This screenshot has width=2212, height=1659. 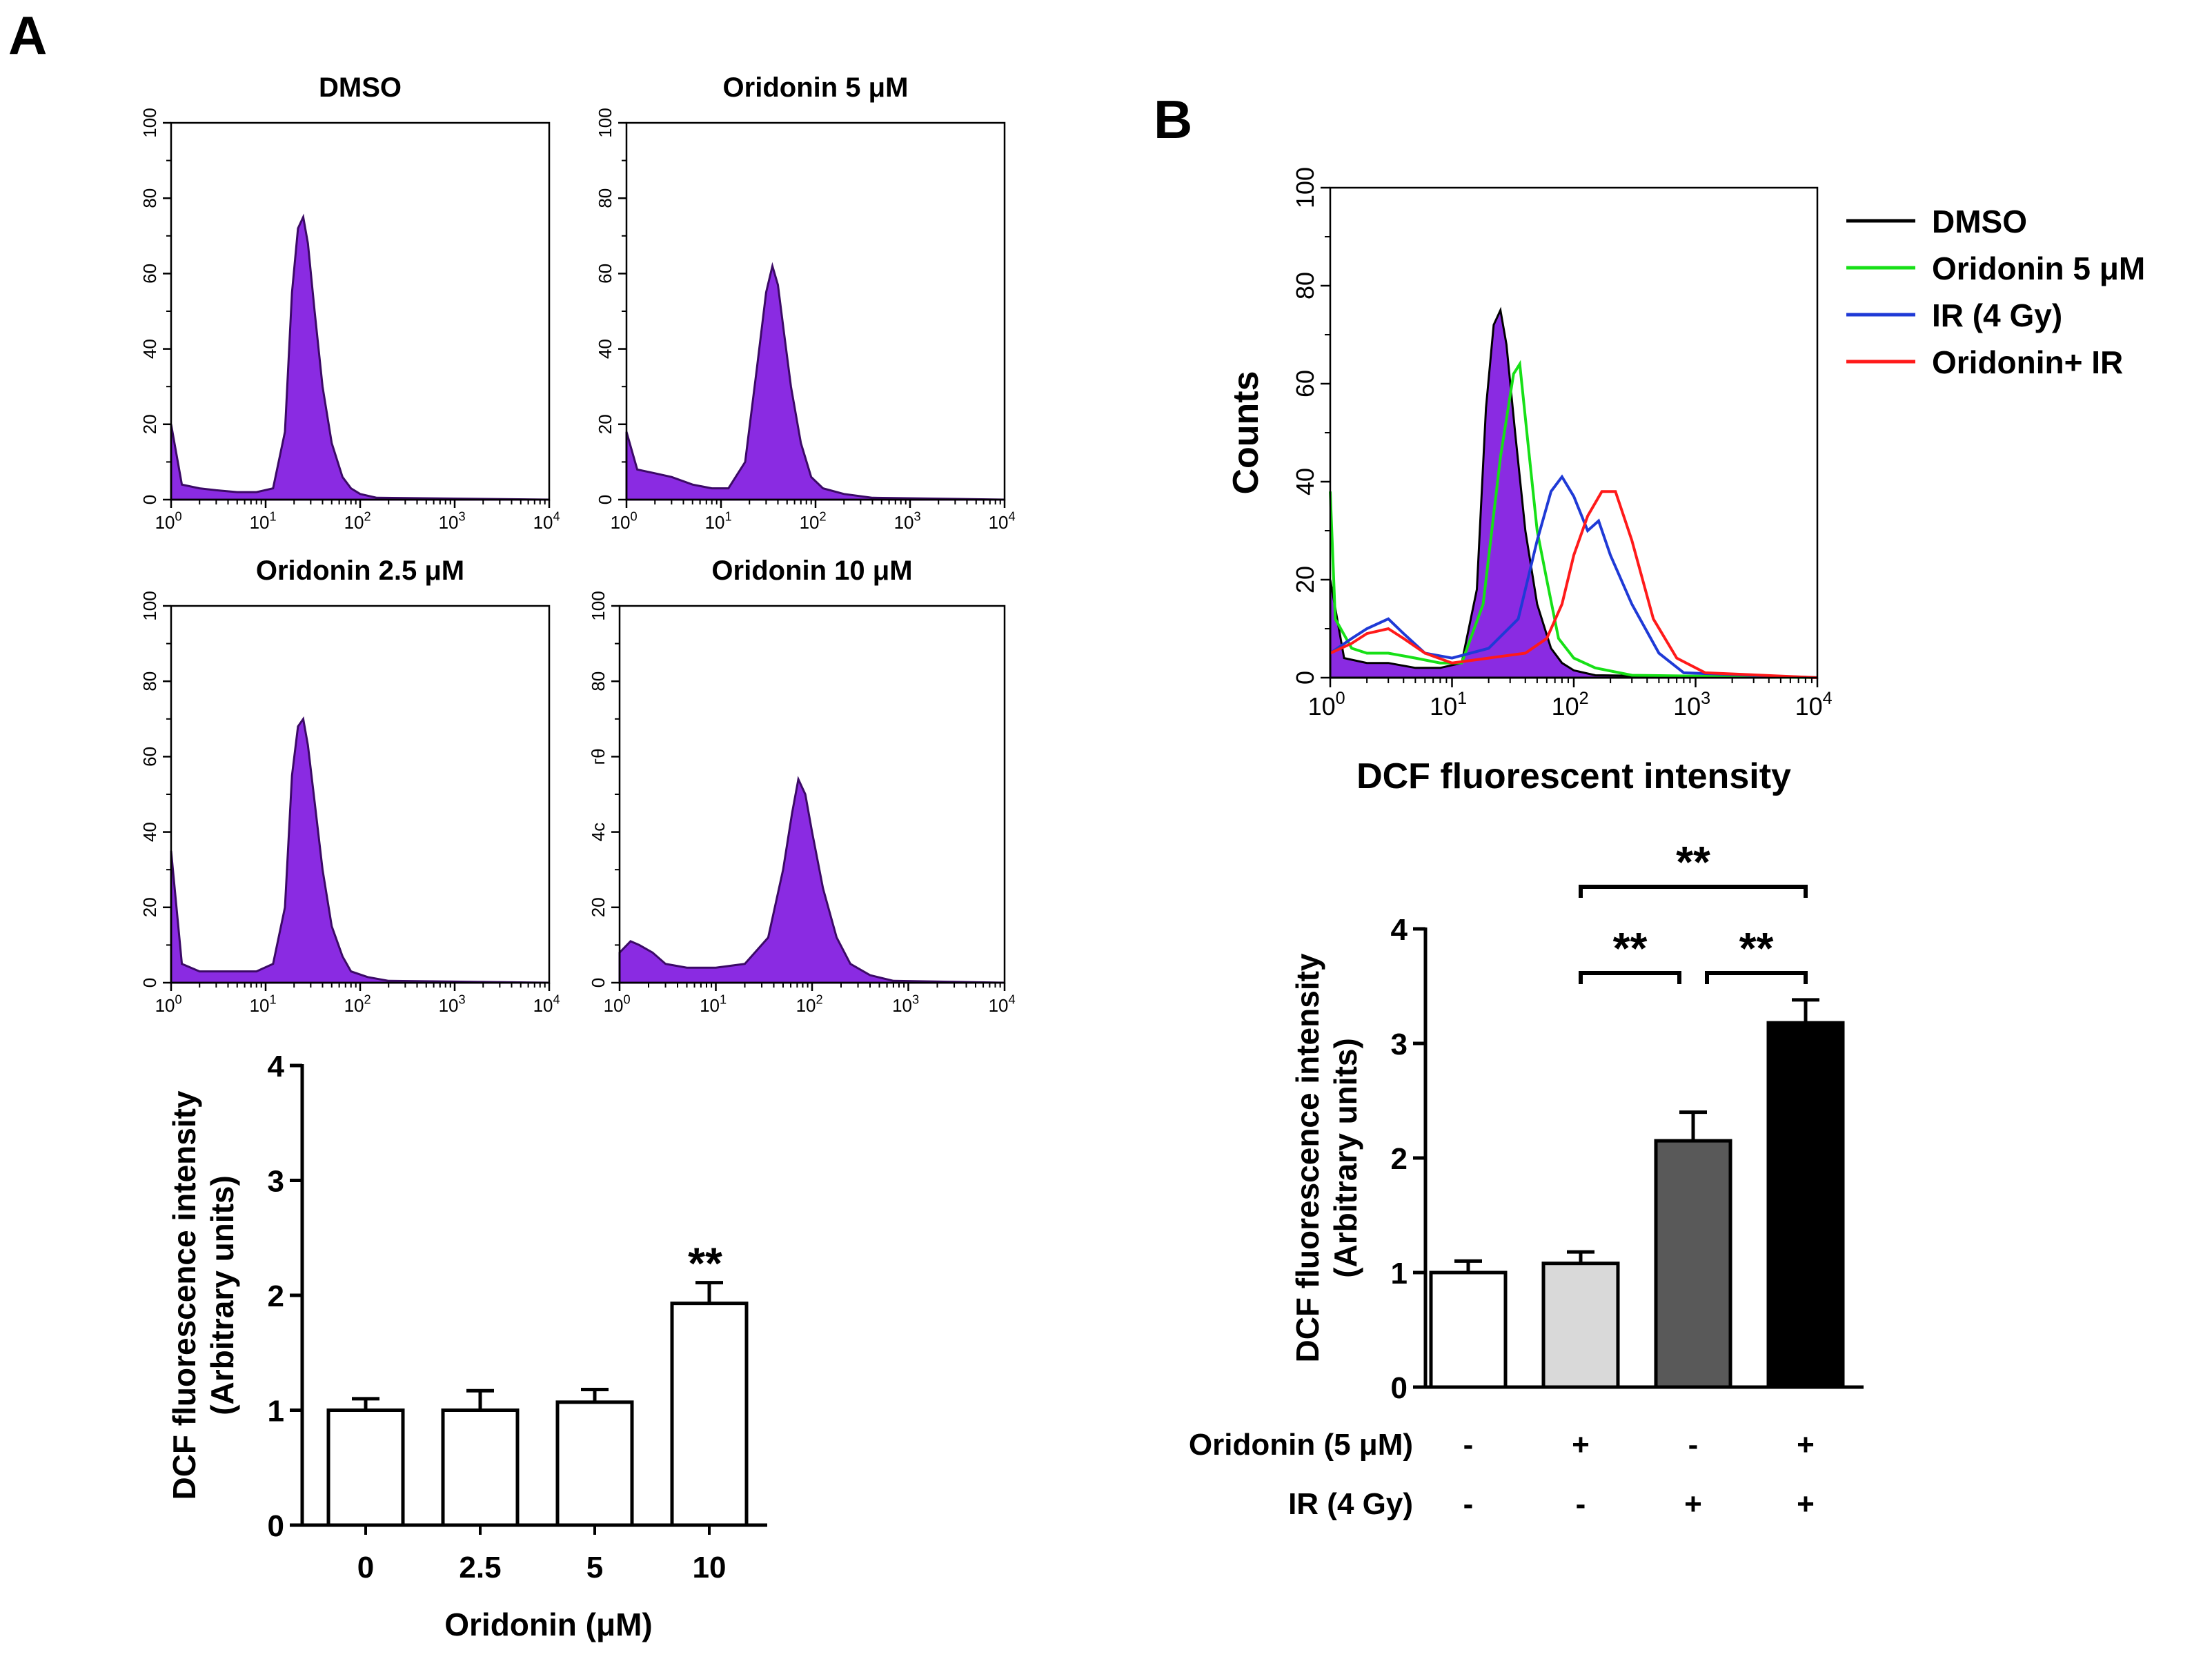 I want to click on y-tick-label: гθ, so click(x=598, y=756).